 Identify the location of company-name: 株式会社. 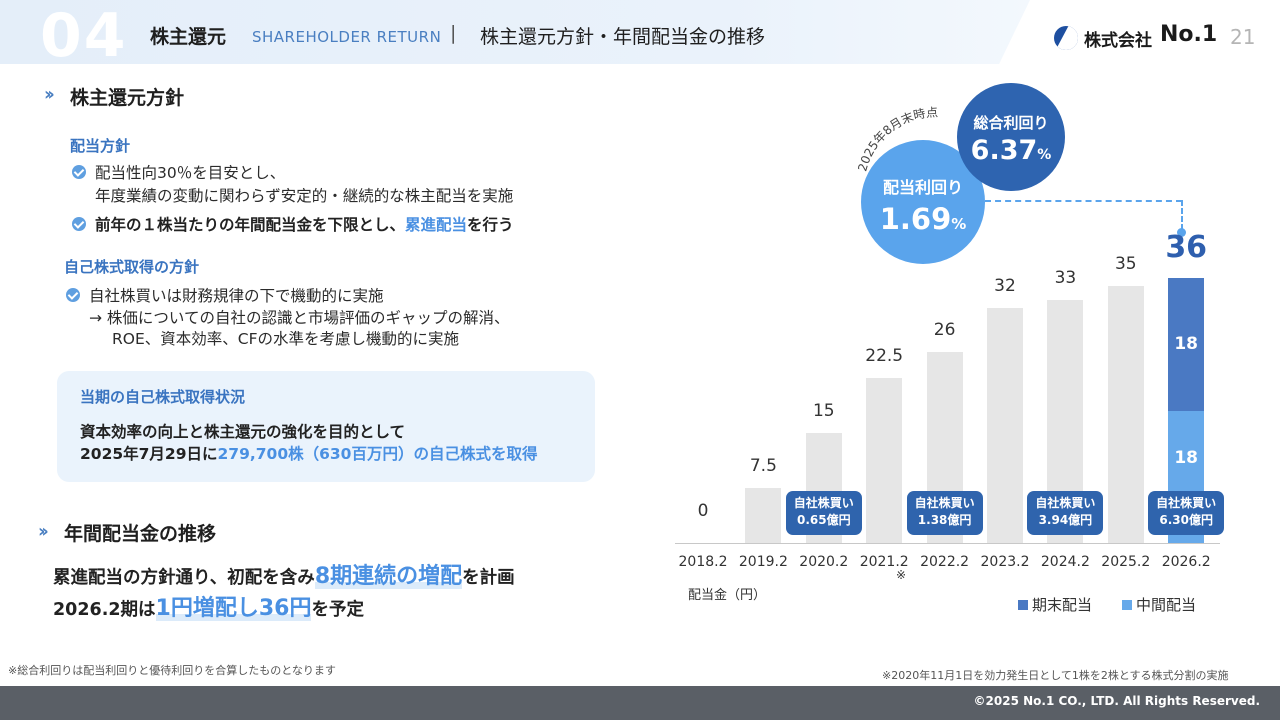
(1118, 41).